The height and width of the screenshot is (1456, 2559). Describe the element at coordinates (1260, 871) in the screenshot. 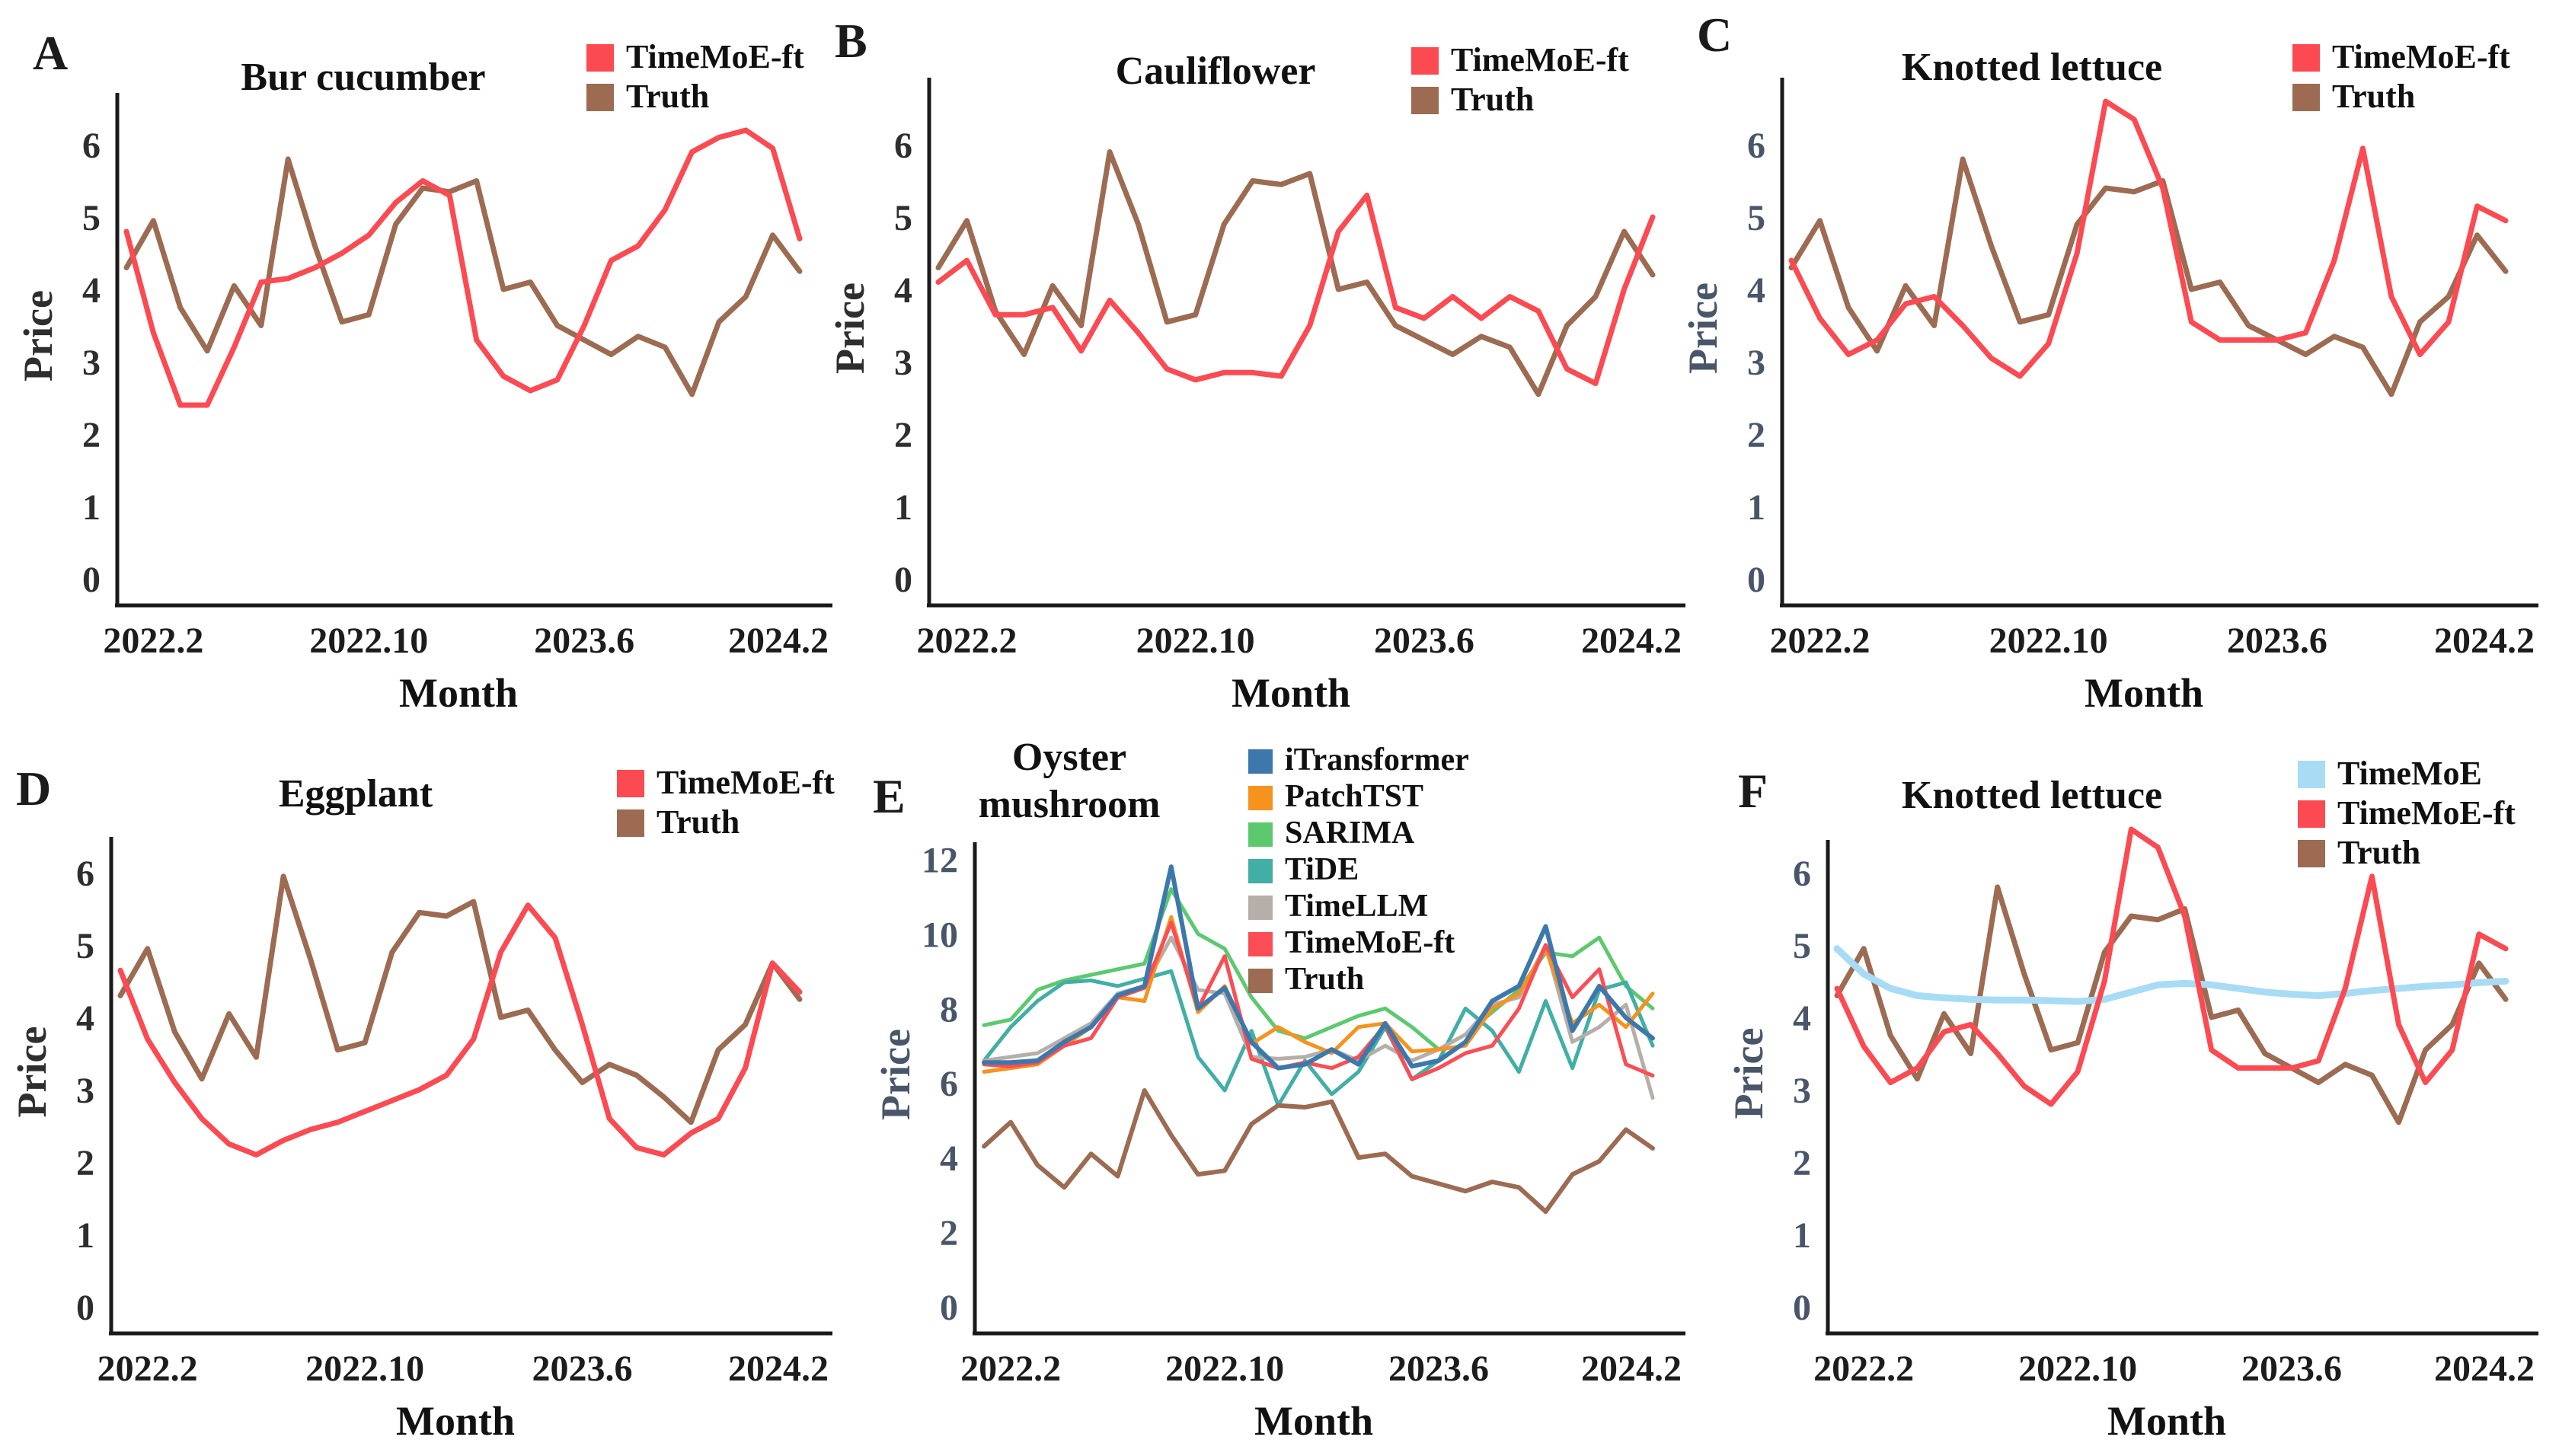

I see `legend-swatch-TiDE` at that location.